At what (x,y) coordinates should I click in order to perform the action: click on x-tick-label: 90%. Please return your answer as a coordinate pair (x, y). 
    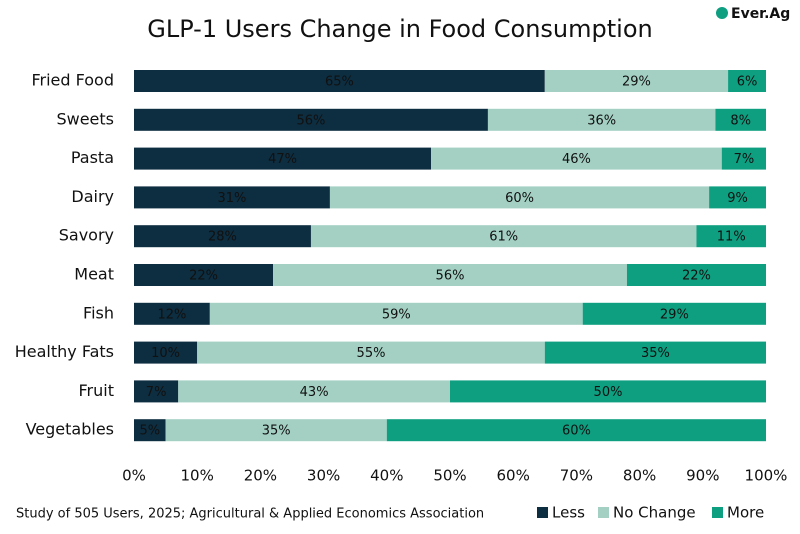
    Looking at the image, I should click on (702, 476).